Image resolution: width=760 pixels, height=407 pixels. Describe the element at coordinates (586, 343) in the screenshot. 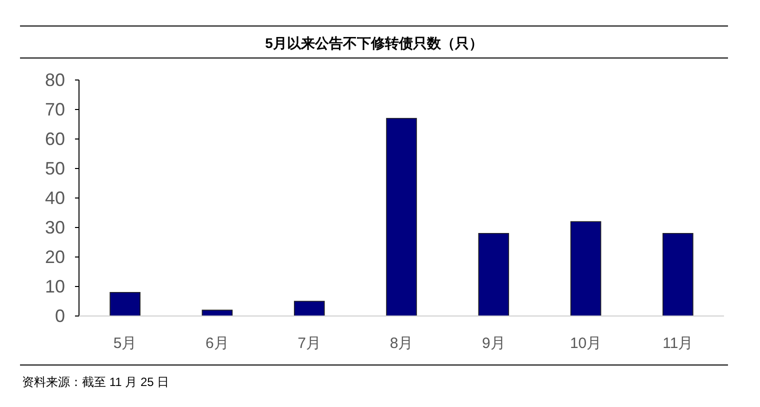

I see `x-tick-label: 10月` at that location.